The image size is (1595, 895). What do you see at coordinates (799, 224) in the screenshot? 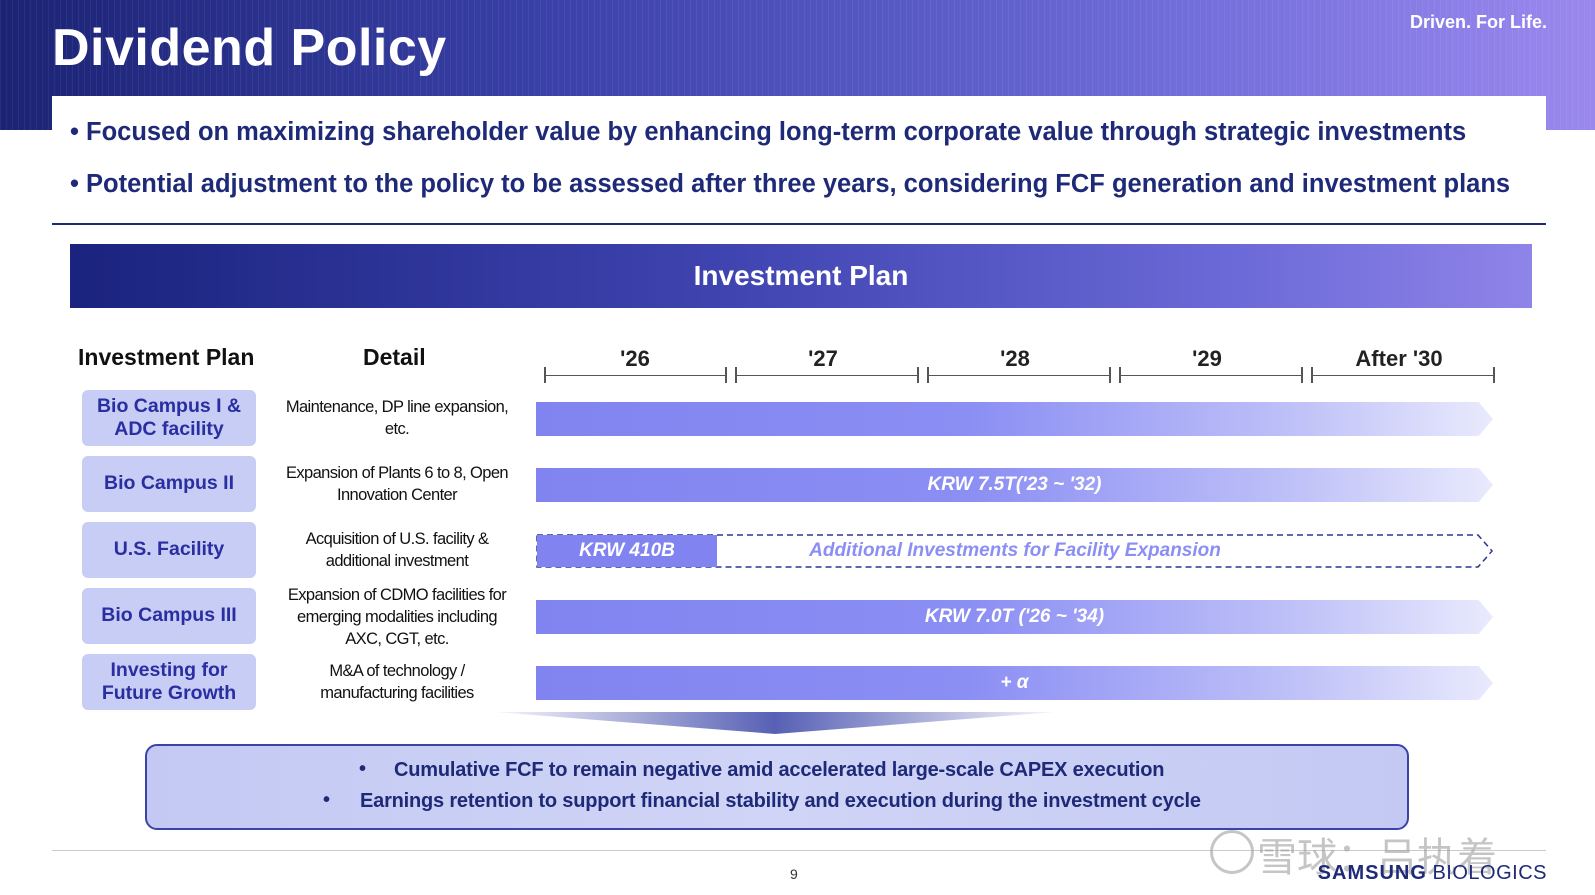
I see `divider` at bounding box center [799, 224].